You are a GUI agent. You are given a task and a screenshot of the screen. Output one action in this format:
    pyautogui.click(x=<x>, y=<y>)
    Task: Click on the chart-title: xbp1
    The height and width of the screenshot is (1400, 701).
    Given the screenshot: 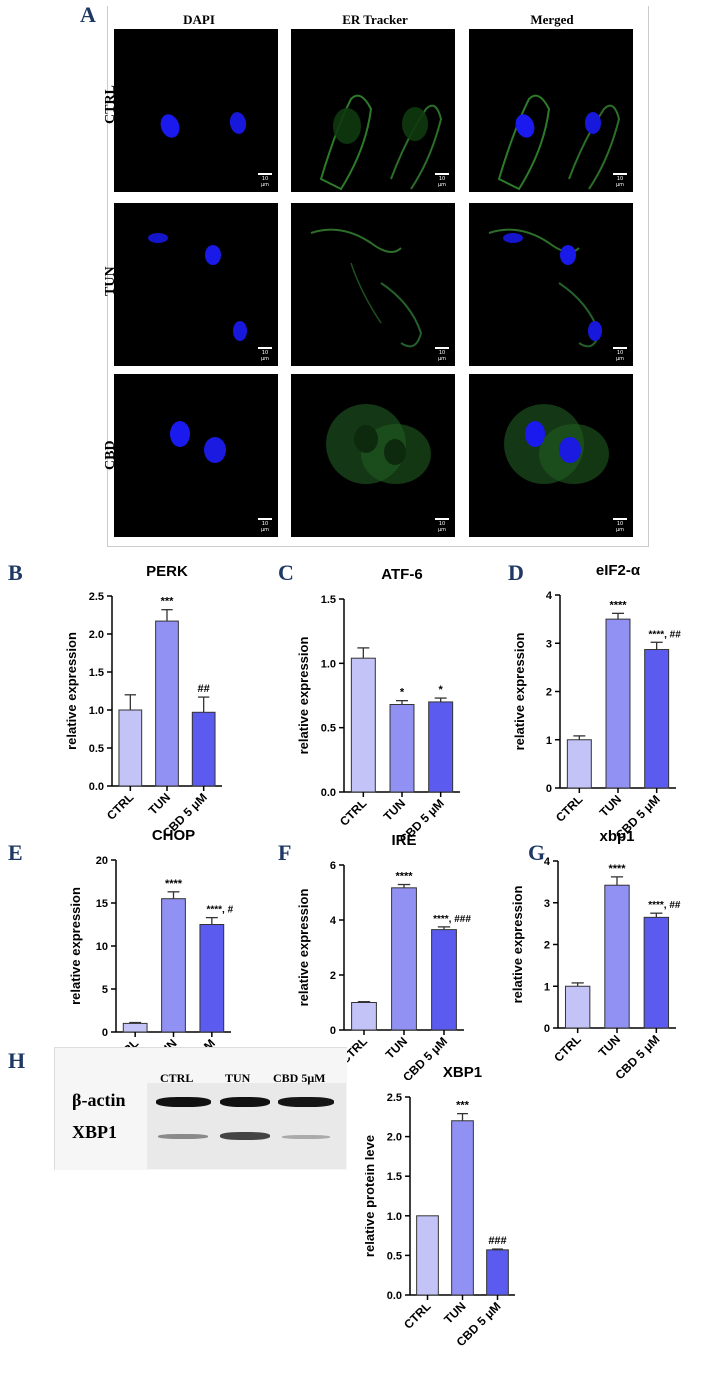 What is the action you would take?
    pyautogui.click(x=616, y=837)
    